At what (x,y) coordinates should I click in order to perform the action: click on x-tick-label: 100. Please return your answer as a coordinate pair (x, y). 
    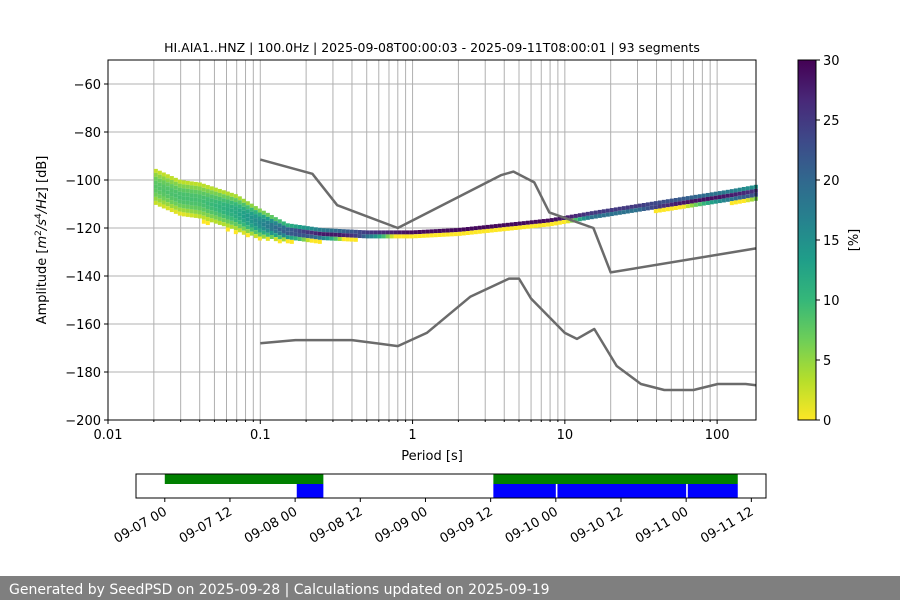
    Looking at the image, I should click on (717, 435).